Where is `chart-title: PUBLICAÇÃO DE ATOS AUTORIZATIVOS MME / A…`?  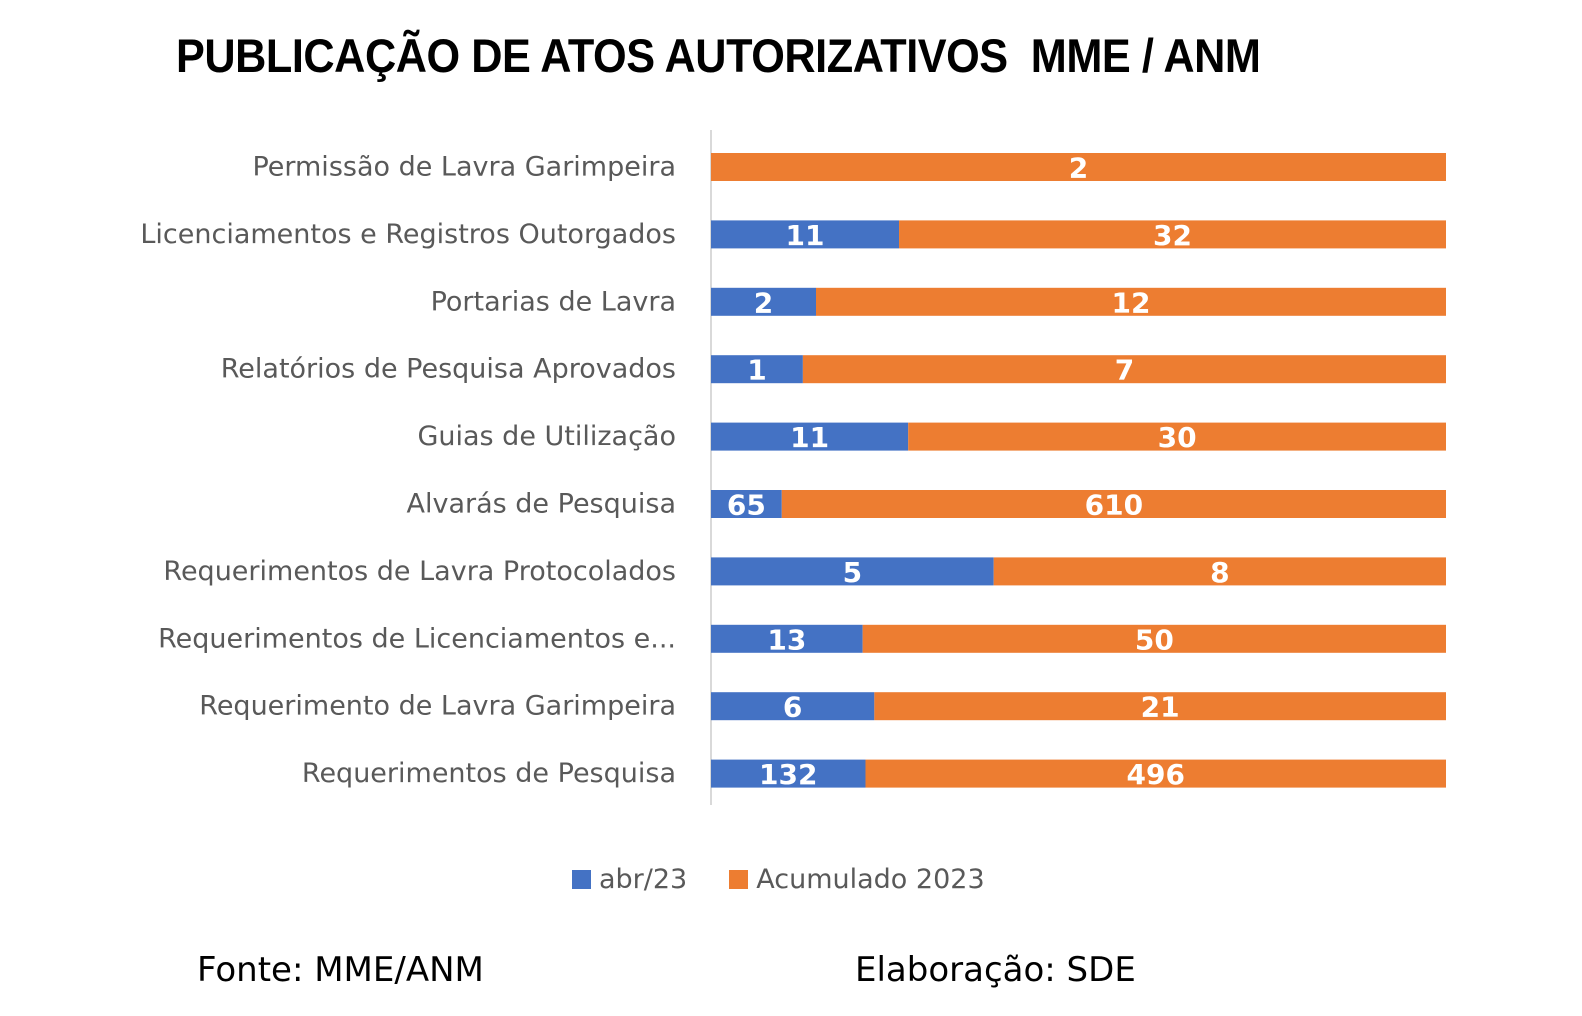 chart-title: PUBLICAÇÃO DE ATOS AUTORIZATIVOS MME / A… is located at coordinates (718, 55).